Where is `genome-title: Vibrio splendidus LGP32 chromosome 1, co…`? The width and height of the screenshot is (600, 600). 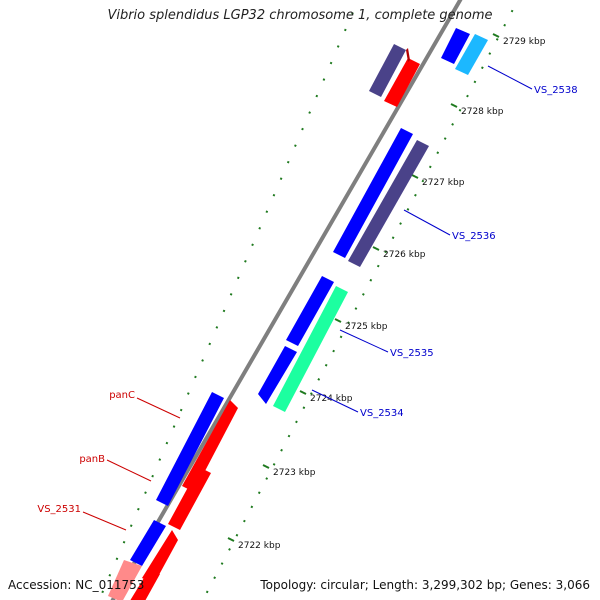 genome-title: Vibrio splendidus LGP32 chromosome 1, co… is located at coordinates (300, 15).